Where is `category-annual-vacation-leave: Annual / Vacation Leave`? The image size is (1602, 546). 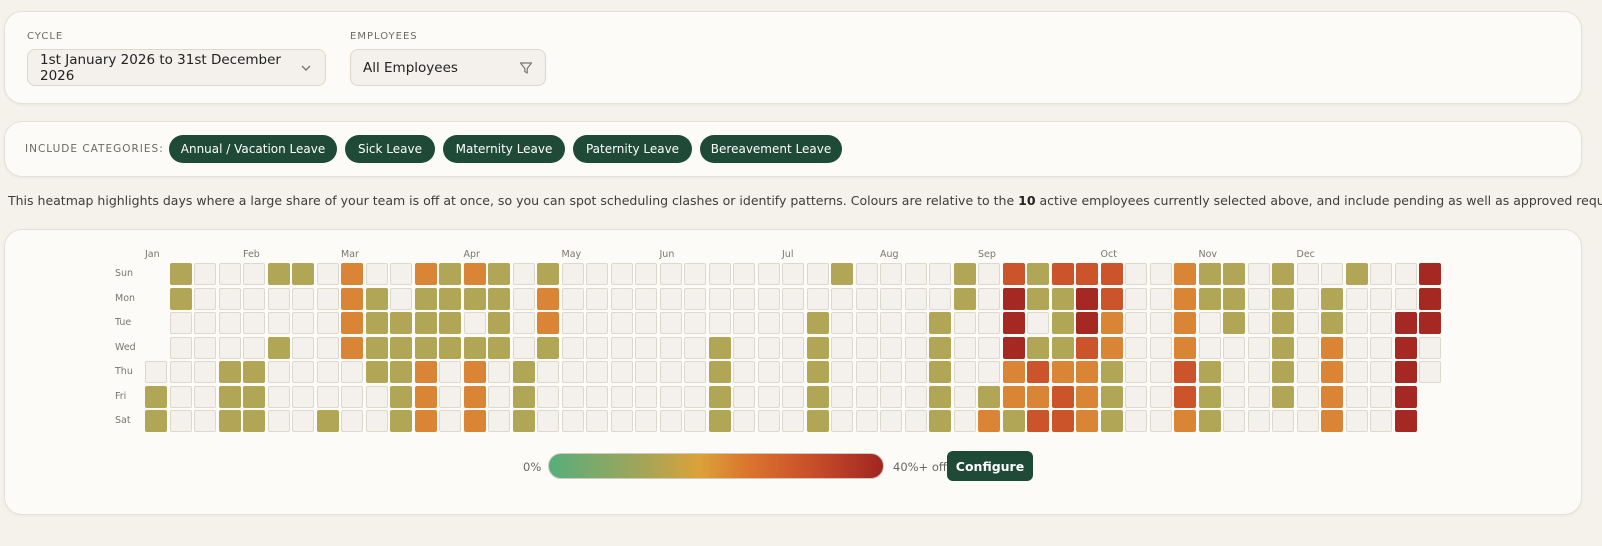
category-annual-vacation-leave: Annual / Vacation Leave is located at coordinates (253, 149).